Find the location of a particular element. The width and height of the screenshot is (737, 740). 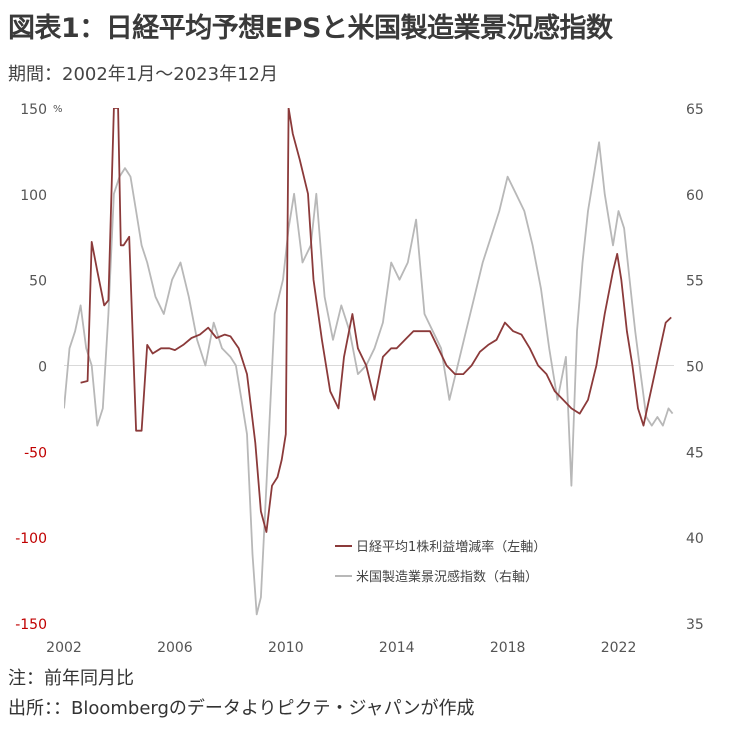

left-axis-tick-label: -50 is located at coordinates (35, 453).